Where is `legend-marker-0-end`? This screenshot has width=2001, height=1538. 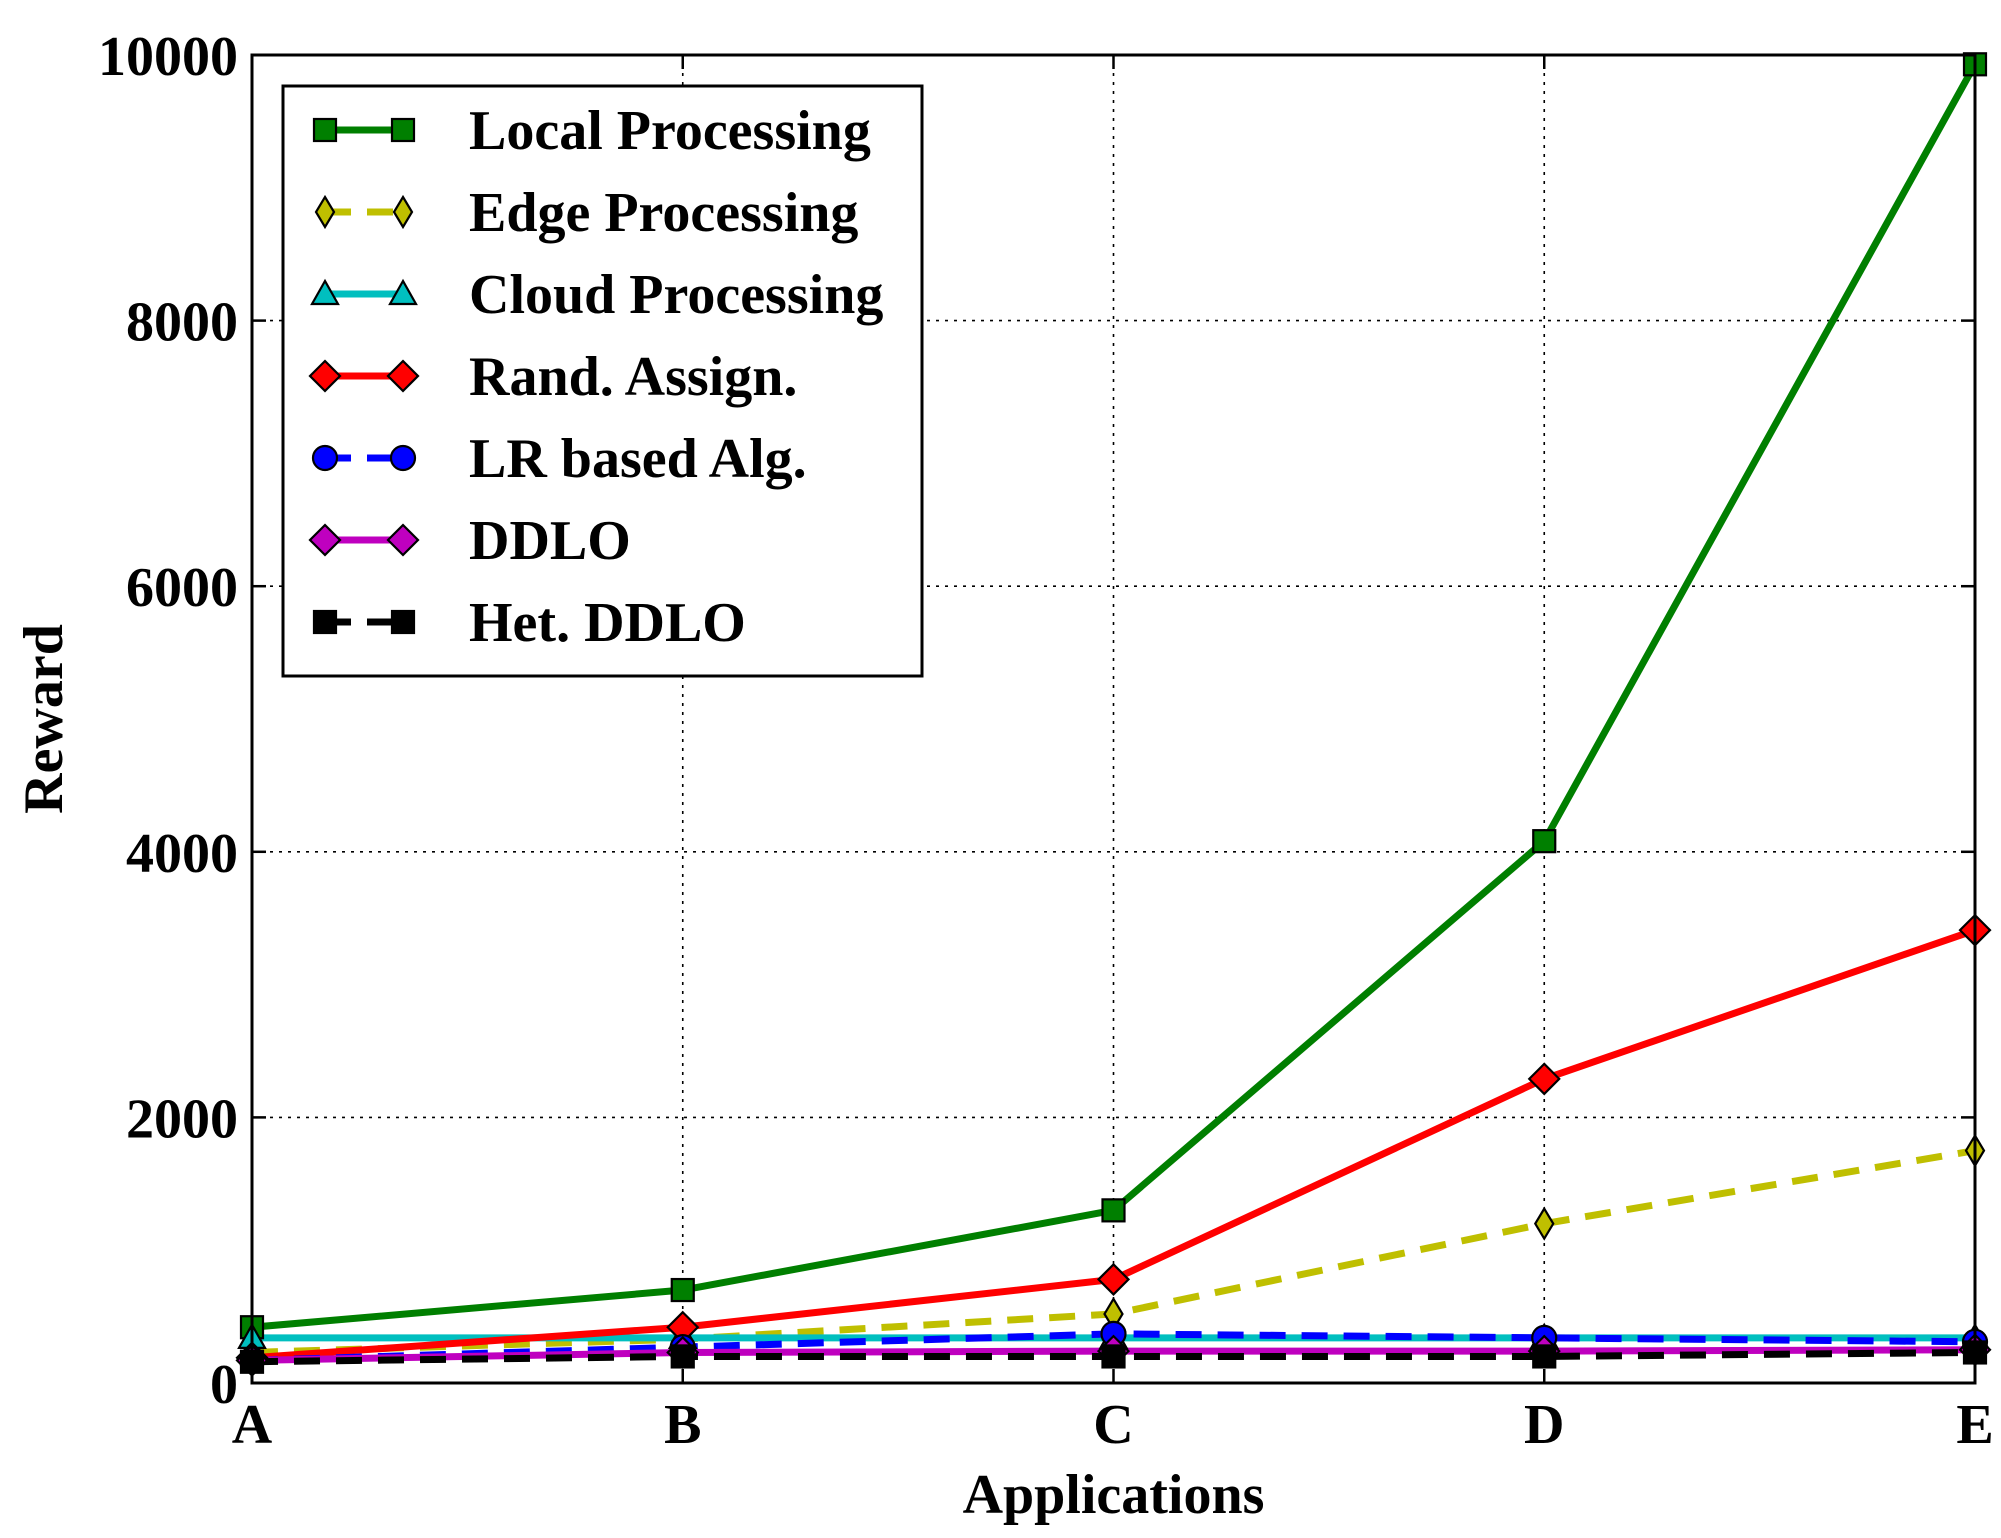 legend-marker-0-end is located at coordinates (403, 130).